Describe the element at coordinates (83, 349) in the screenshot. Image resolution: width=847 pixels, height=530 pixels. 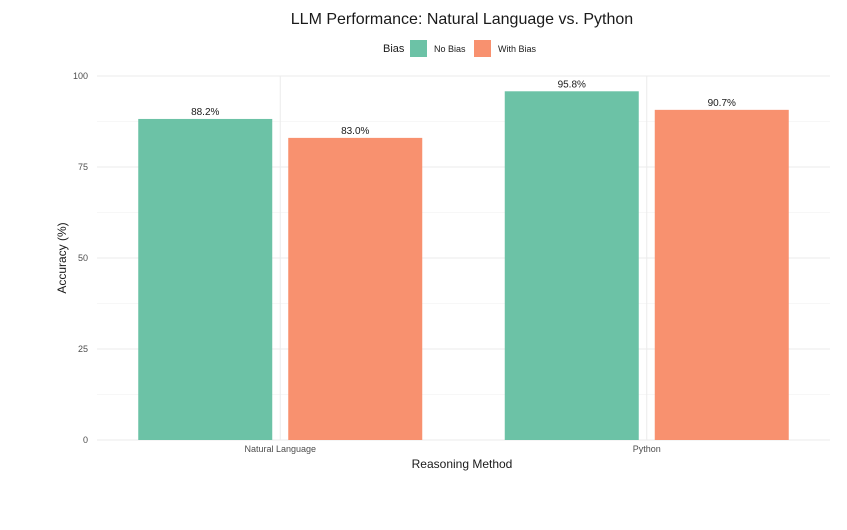
I see `y-tick-label: 25` at that location.